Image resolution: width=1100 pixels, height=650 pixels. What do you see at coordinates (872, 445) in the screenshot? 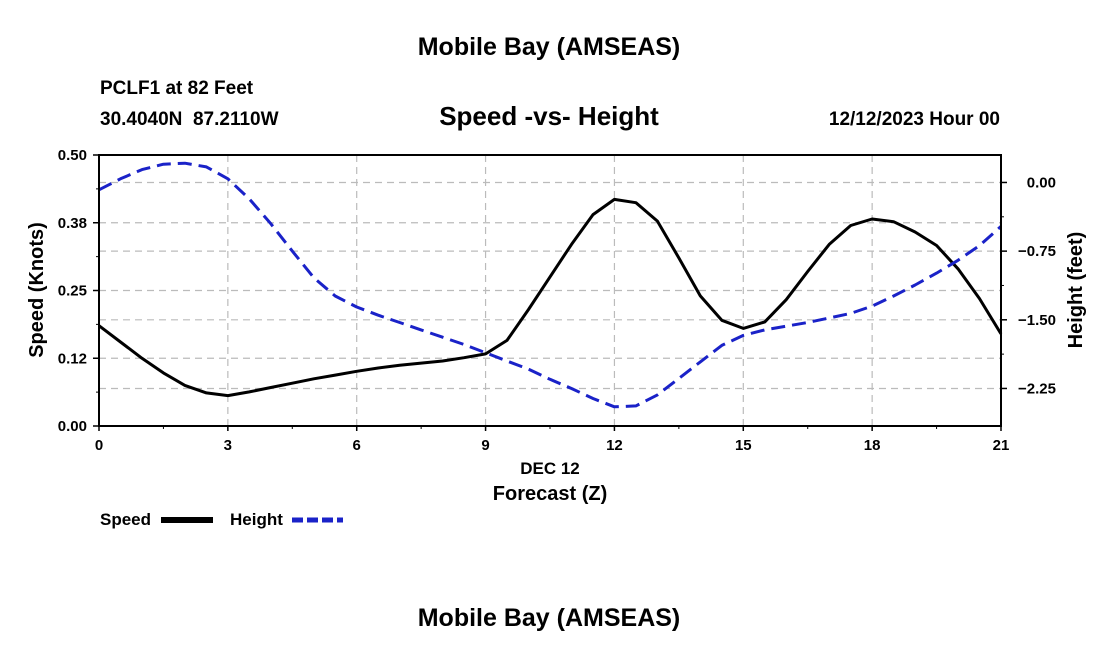
I see `x-tick-label: 18` at bounding box center [872, 445].